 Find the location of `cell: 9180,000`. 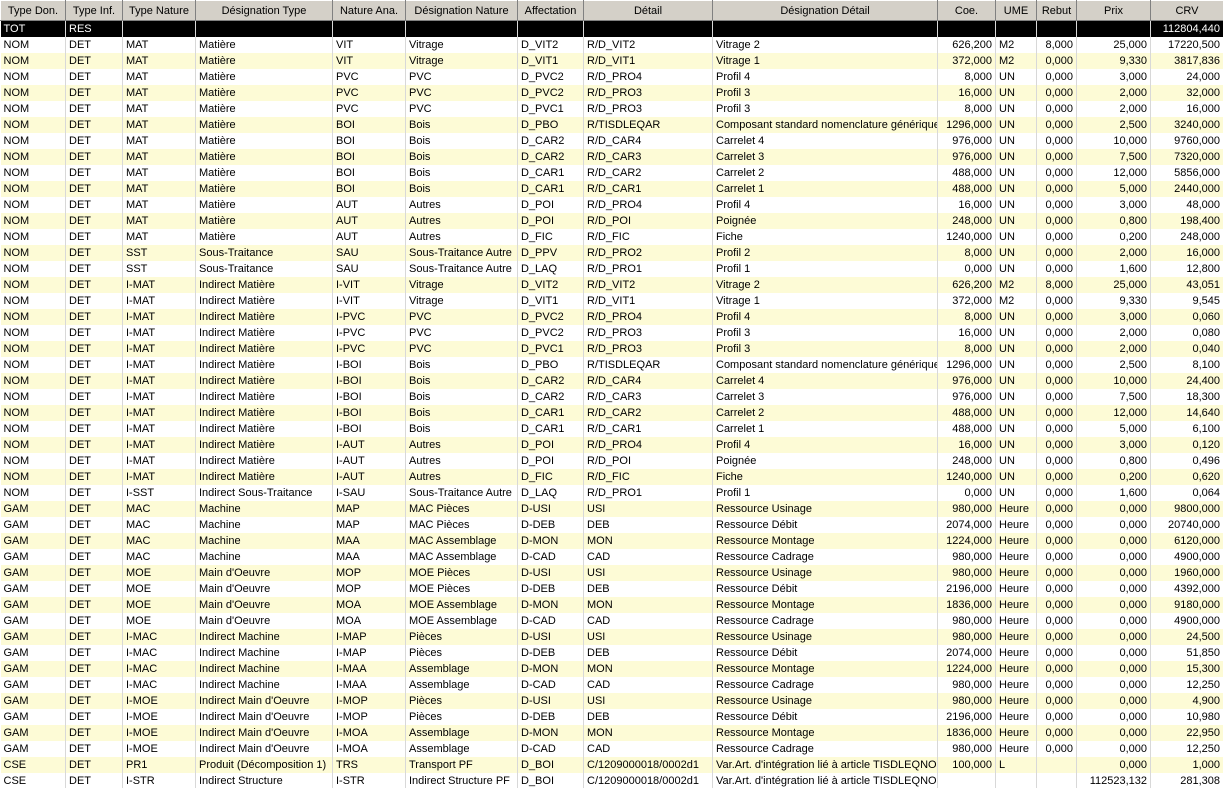

cell: 9180,000 is located at coordinates (1186, 605).